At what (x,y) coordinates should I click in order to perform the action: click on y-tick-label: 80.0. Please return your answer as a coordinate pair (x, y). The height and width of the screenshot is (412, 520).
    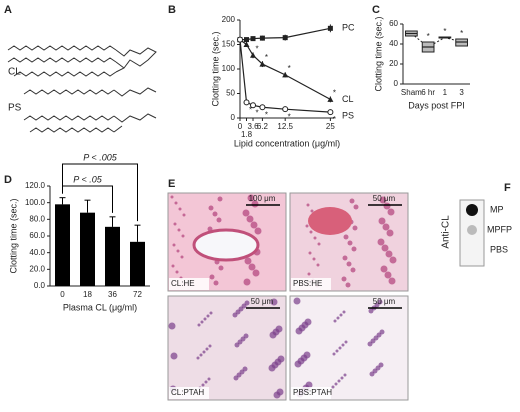
    Looking at the image, I should click on (37, 218).